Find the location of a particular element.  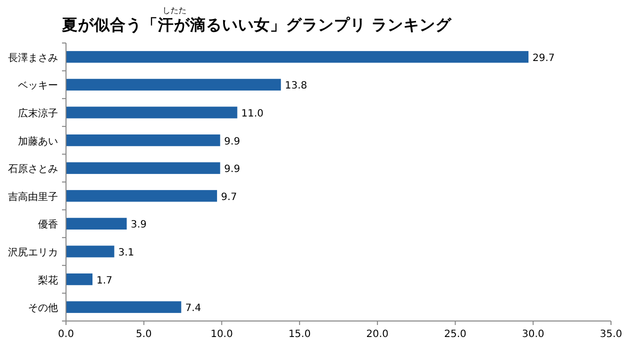

data-label: 1.7 is located at coordinates (104, 280).